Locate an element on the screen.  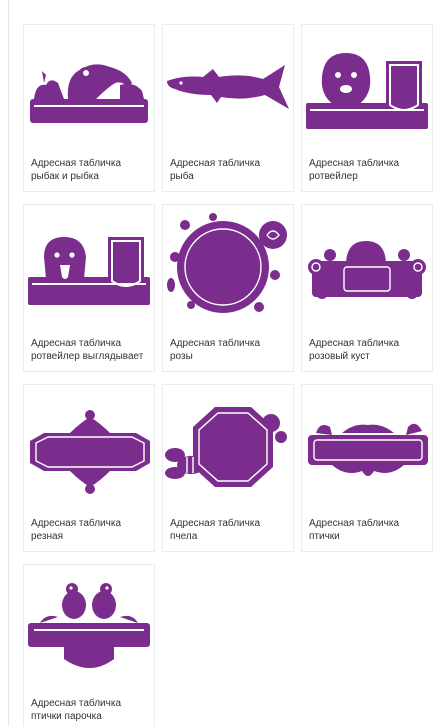
product-card: Адресная табличка рыбак и рыбка is located at coordinates (89, 108).